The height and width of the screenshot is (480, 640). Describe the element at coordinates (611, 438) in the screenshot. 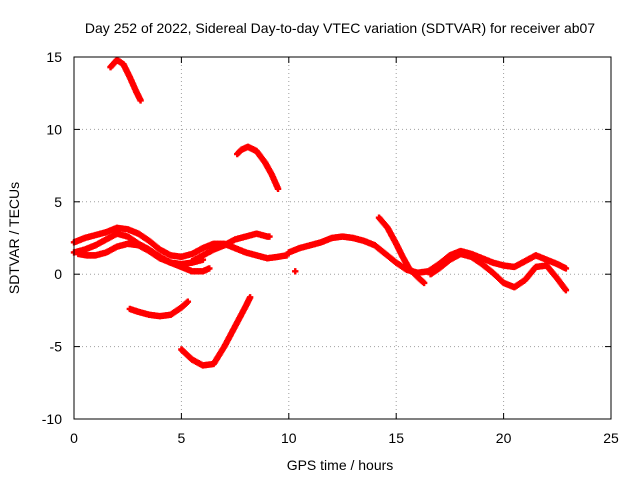

I see `x-tick-label: 25` at that location.